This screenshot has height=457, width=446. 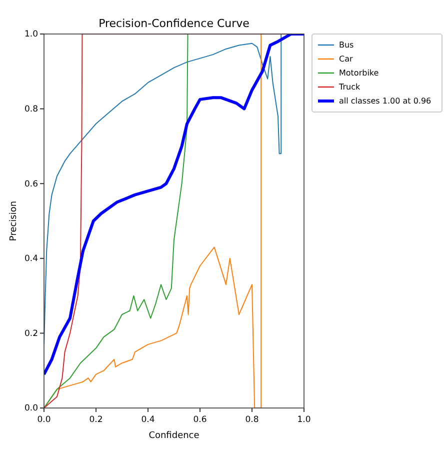 What do you see at coordinates (31, 333) in the screenshot?
I see `y-tick-label: 0.2` at bounding box center [31, 333].